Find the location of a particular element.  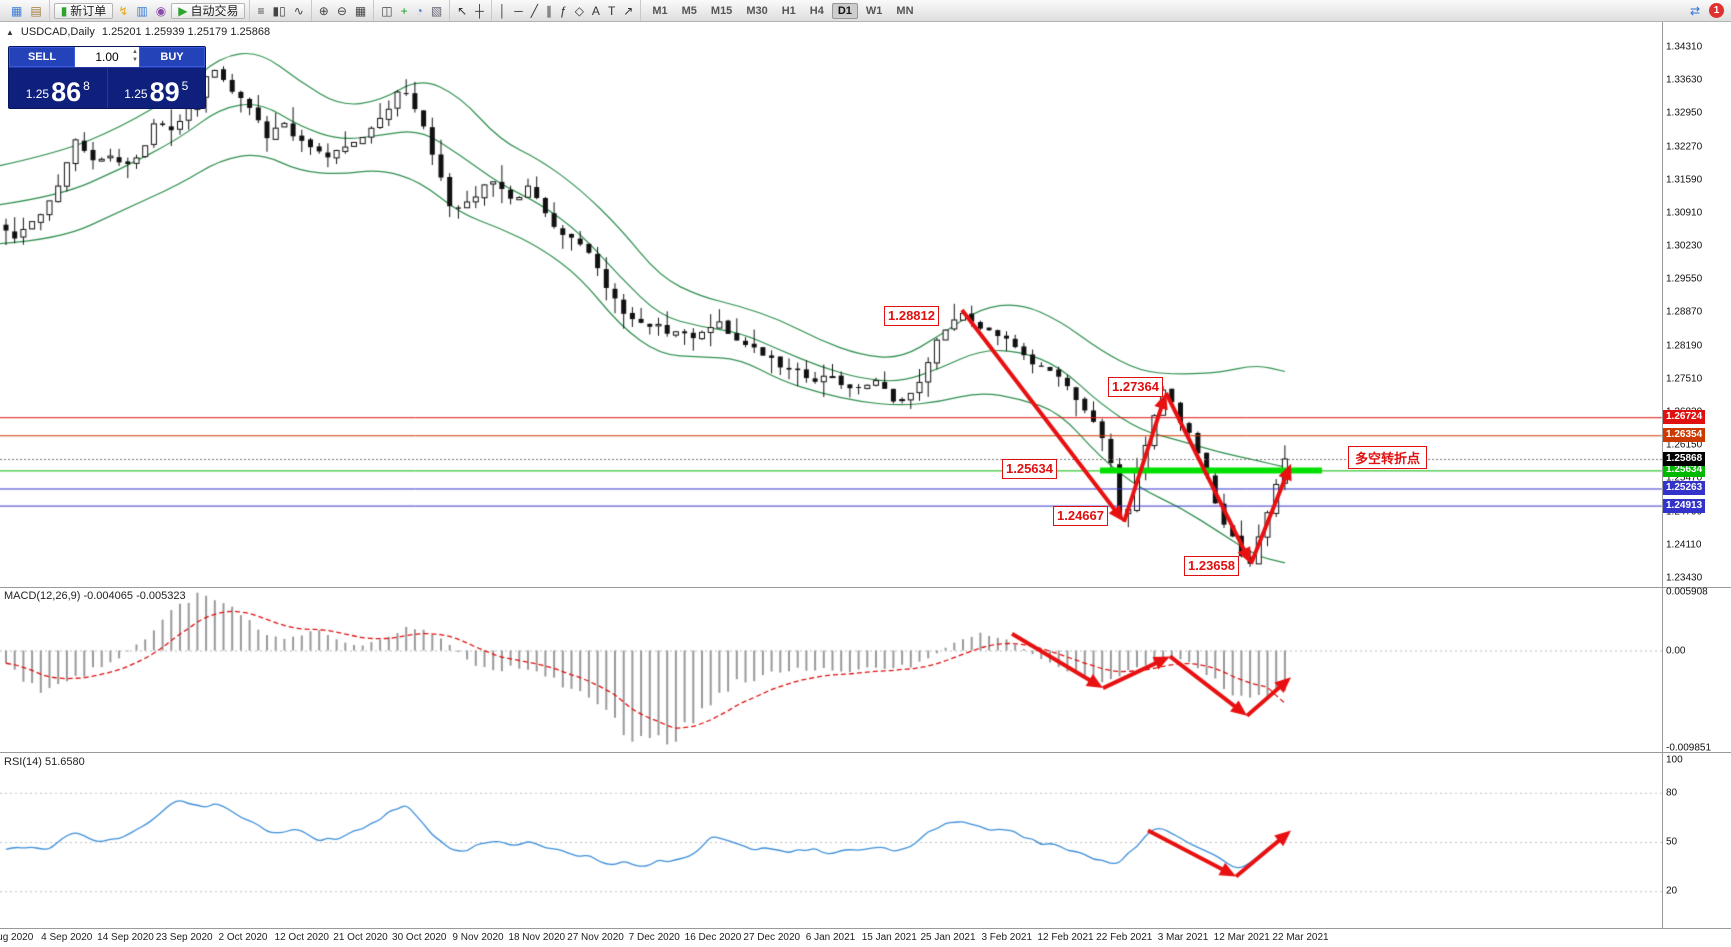

lot-size-input: 1.00 ▲ ▼ is located at coordinates (107, 57).